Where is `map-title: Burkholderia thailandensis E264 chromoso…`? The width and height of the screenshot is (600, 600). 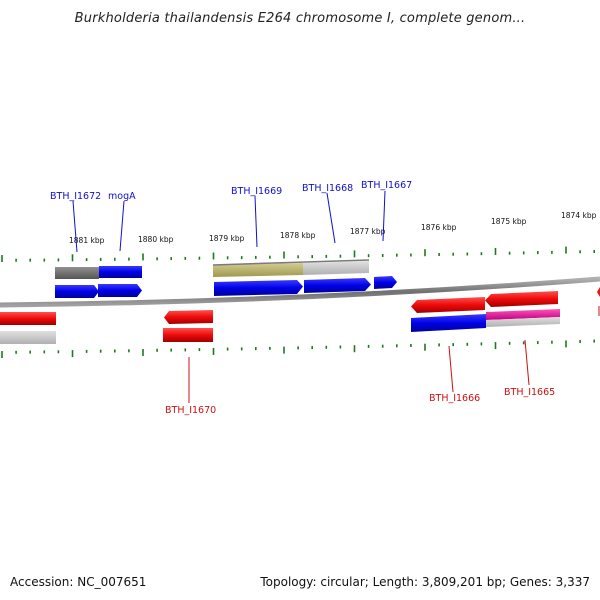
map-title: Burkholderia thailandensis E264 chromoso… is located at coordinates (300, 18).